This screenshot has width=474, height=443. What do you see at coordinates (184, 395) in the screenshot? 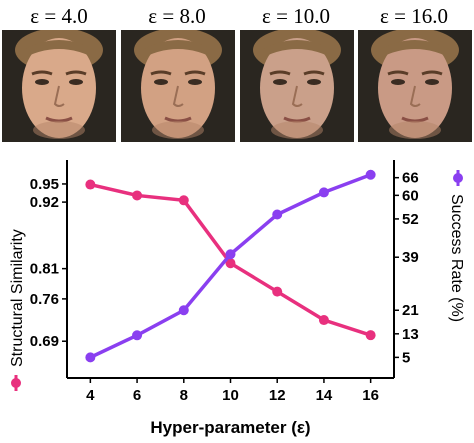
I see `x-tick-label: 8` at bounding box center [184, 395].